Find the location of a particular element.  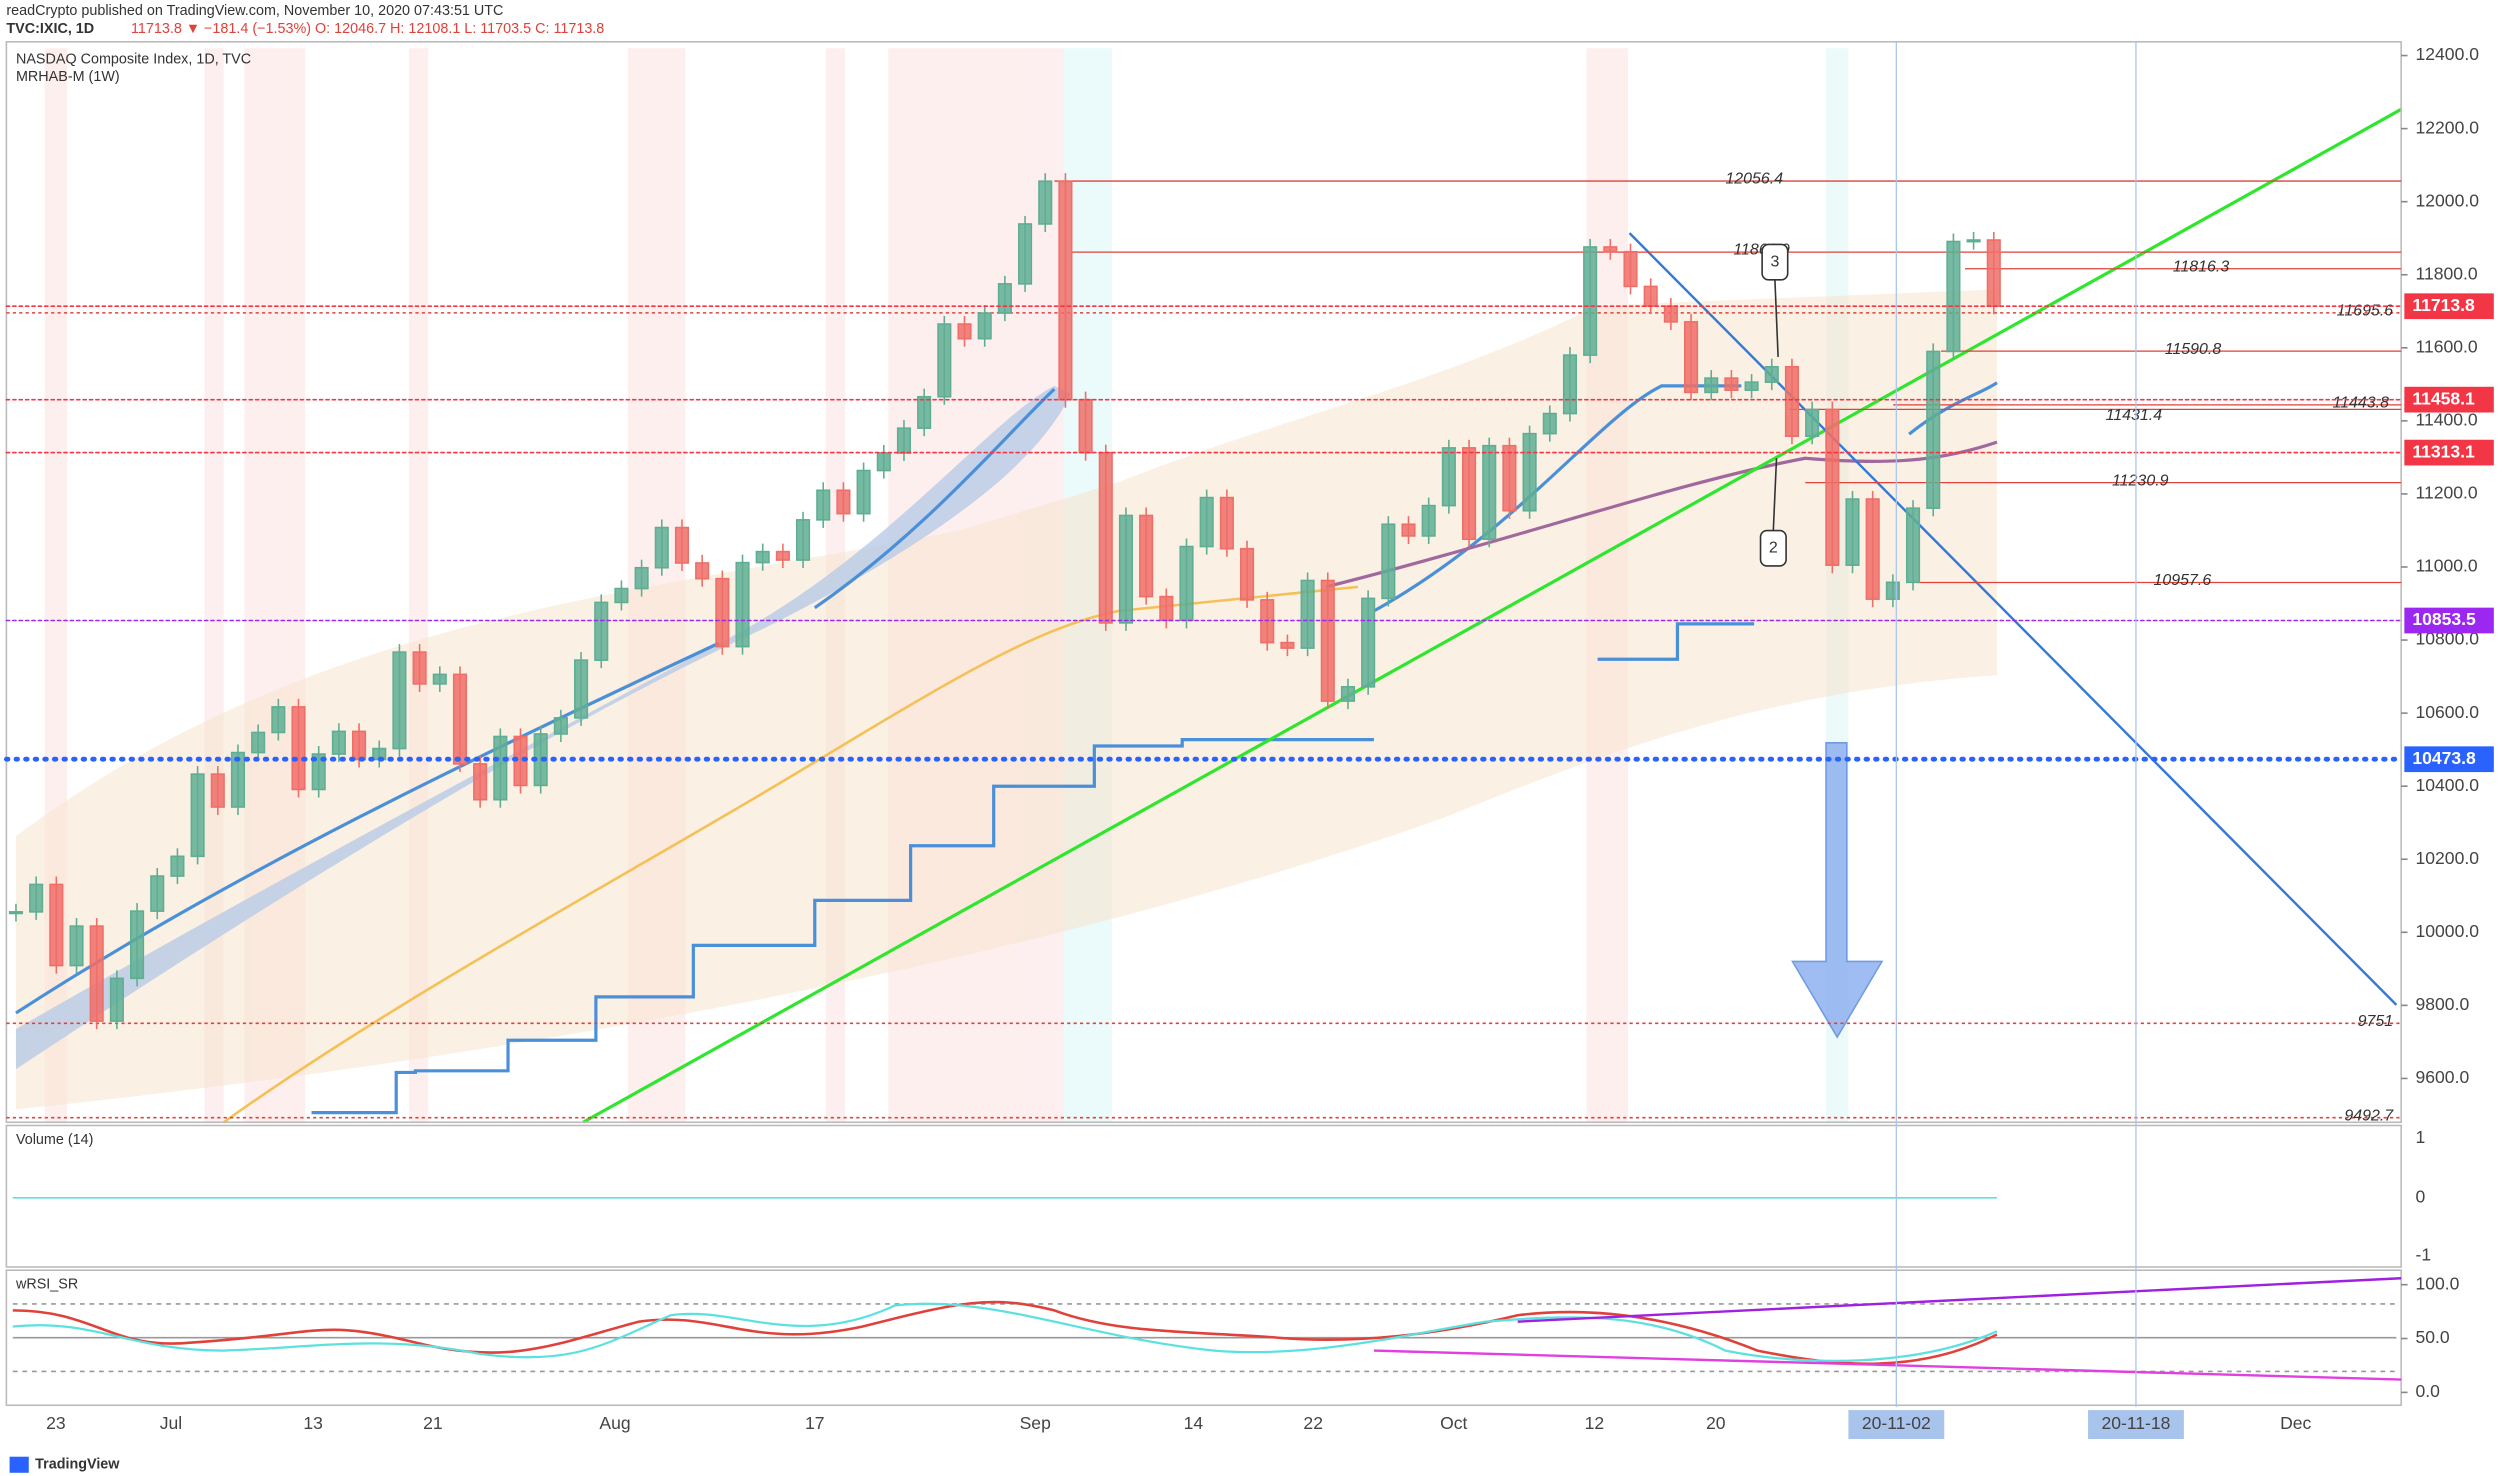

x-tick-label: Oct is located at coordinates (1453, 1423).